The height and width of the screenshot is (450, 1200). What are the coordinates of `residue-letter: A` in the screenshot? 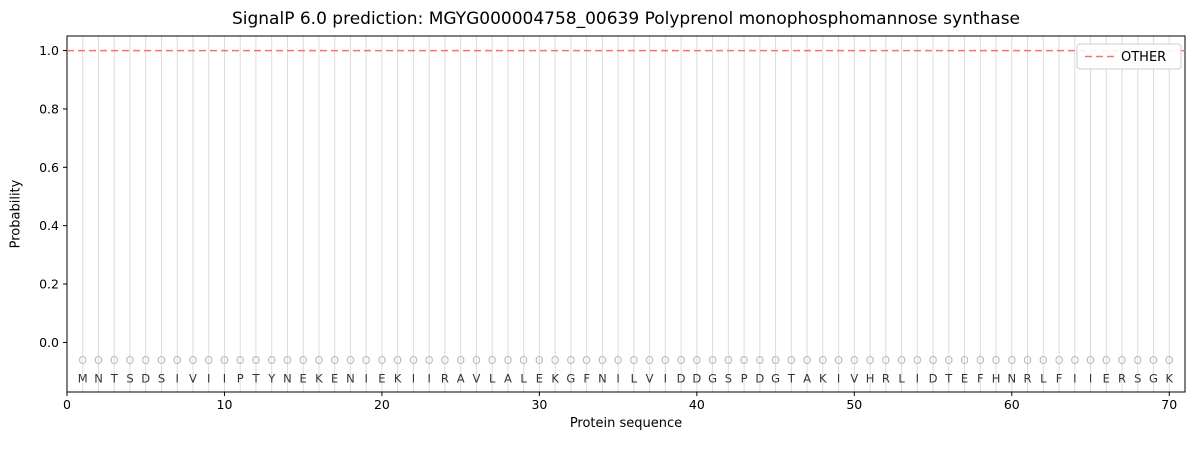 It's located at (508, 378).